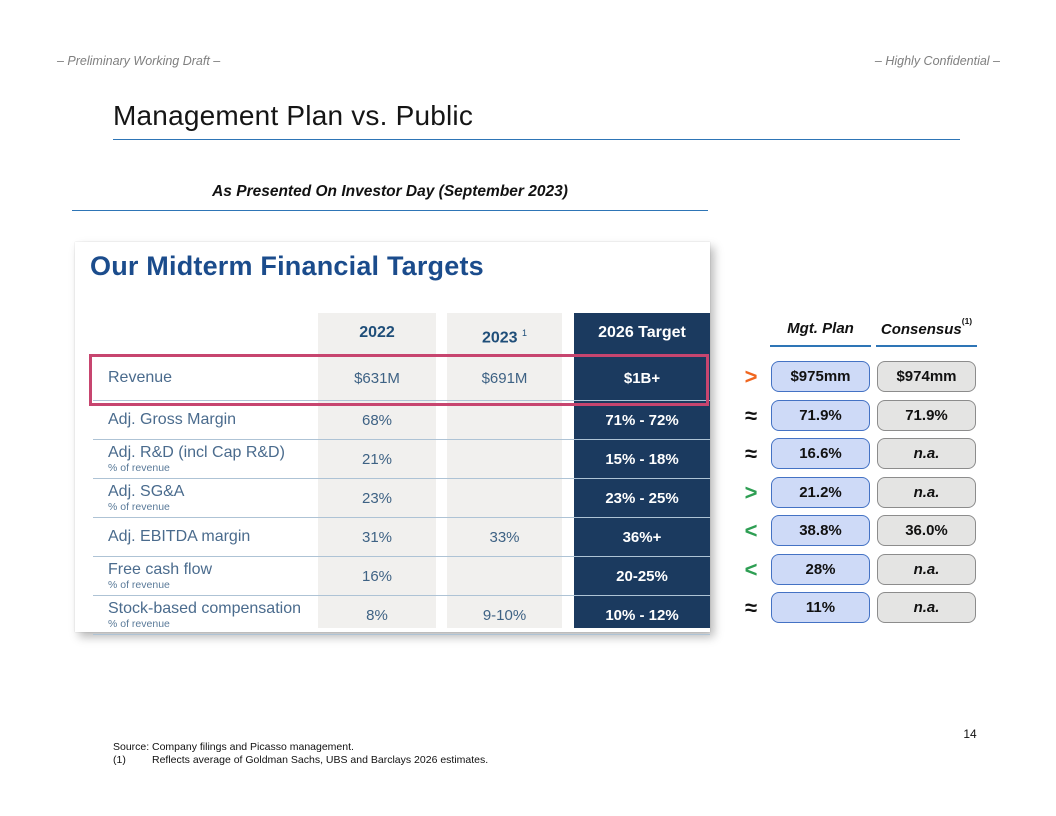 Image resolution: width=1056 pixels, height=816 pixels. Describe the element at coordinates (937, 61) in the screenshot. I see `confidential-watermark: – Highly Confidential –` at that location.